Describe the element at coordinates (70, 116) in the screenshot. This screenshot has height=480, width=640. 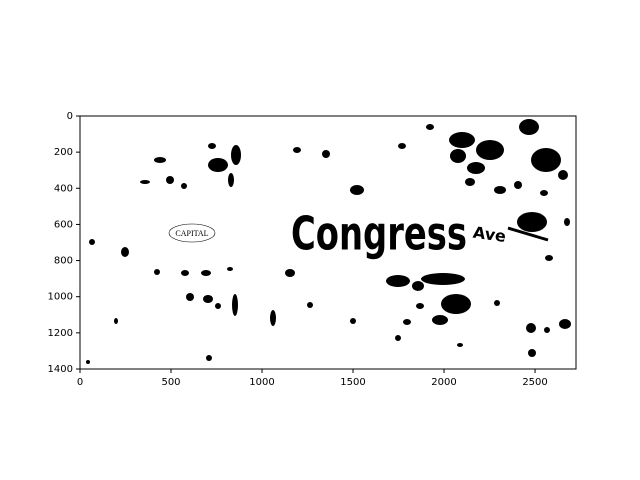
I see `y-tick-label: 0` at that location.